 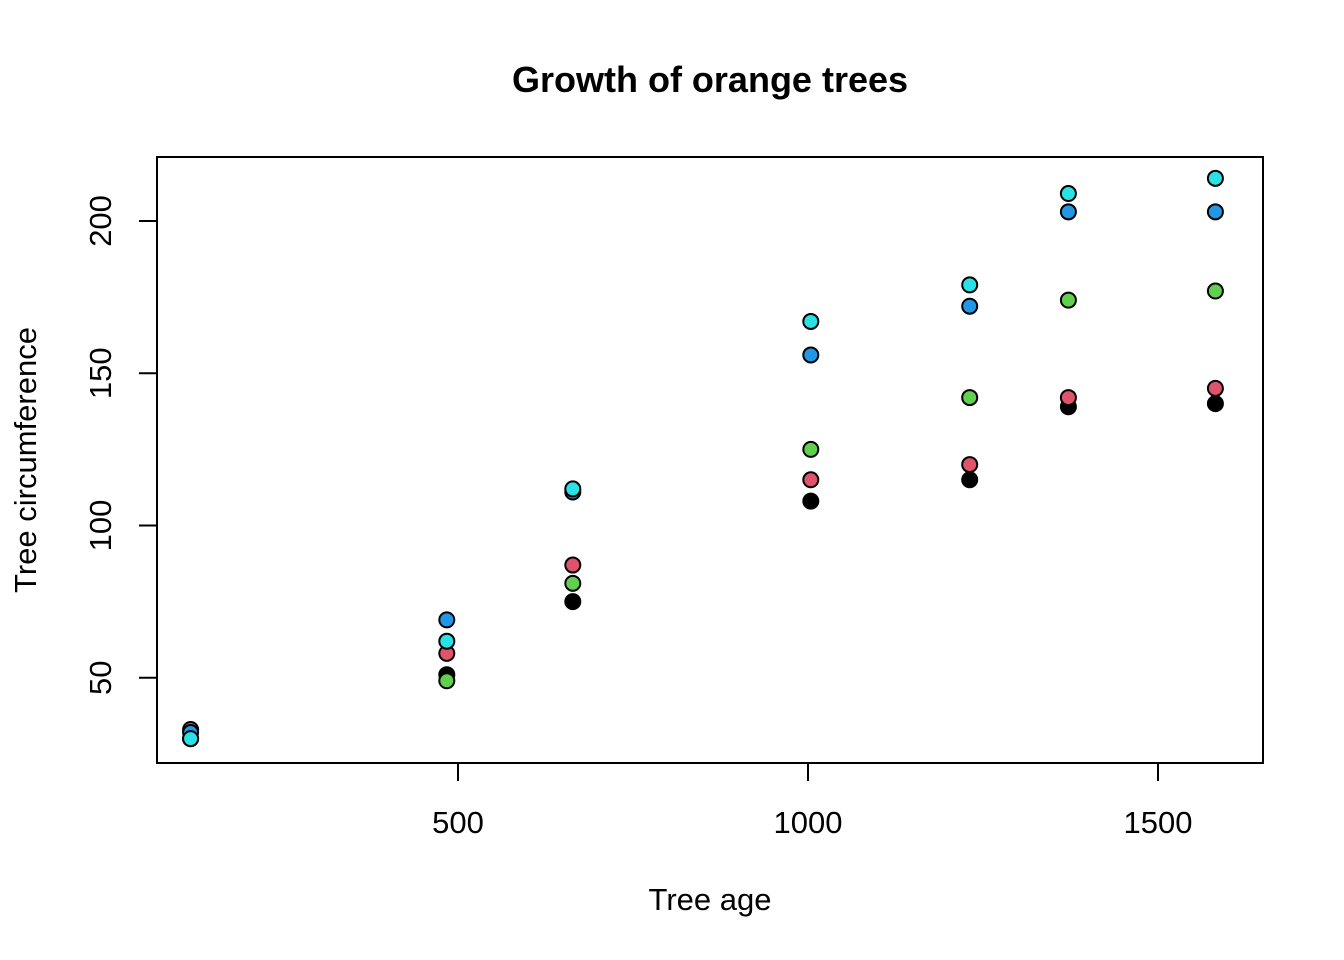 What do you see at coordinates (710, 899) in the screenshot?
I see `x-axis-label: Tree age` at bounding box center [710, 899].